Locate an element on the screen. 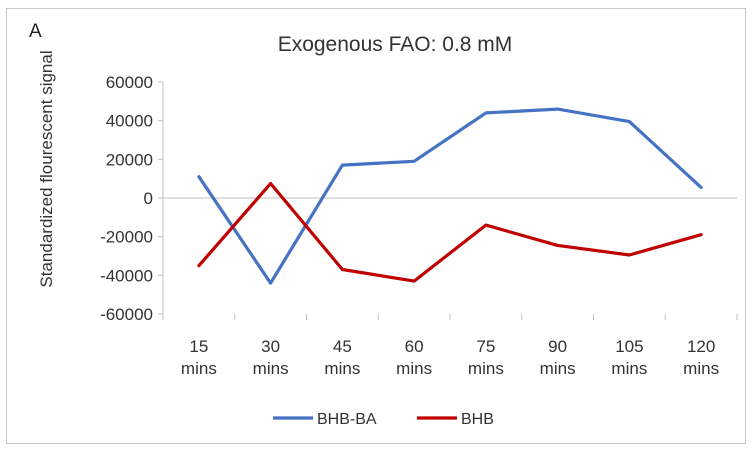  y-tick-labels: 60000 40000 20000 0 -20000 -40000 -60000 is located at coordinates (126, 198).